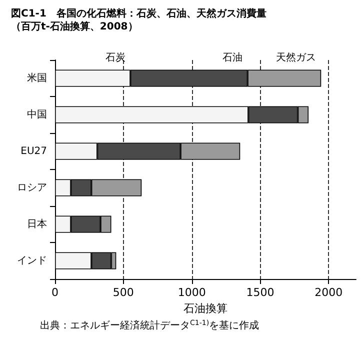 This screenshot has height=337, width=362. What do you see at coordinates (260, 292) in the screenshot?
I see `x-tick-label: 1500` at bounding box center [260, 292].